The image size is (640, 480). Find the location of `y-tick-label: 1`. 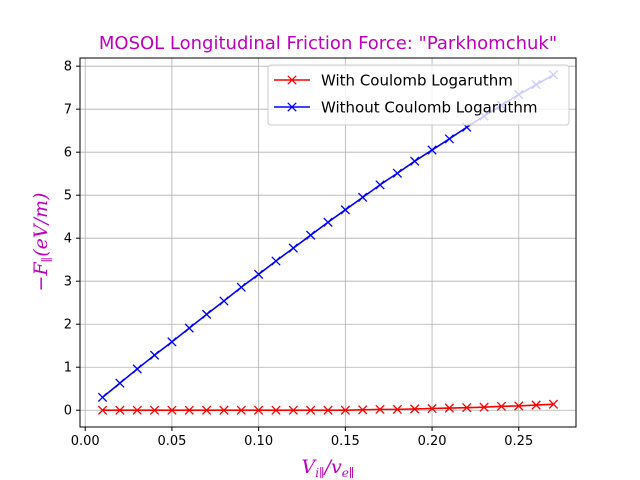

y-tick-label: 1 is located at coordinates (68, 368).